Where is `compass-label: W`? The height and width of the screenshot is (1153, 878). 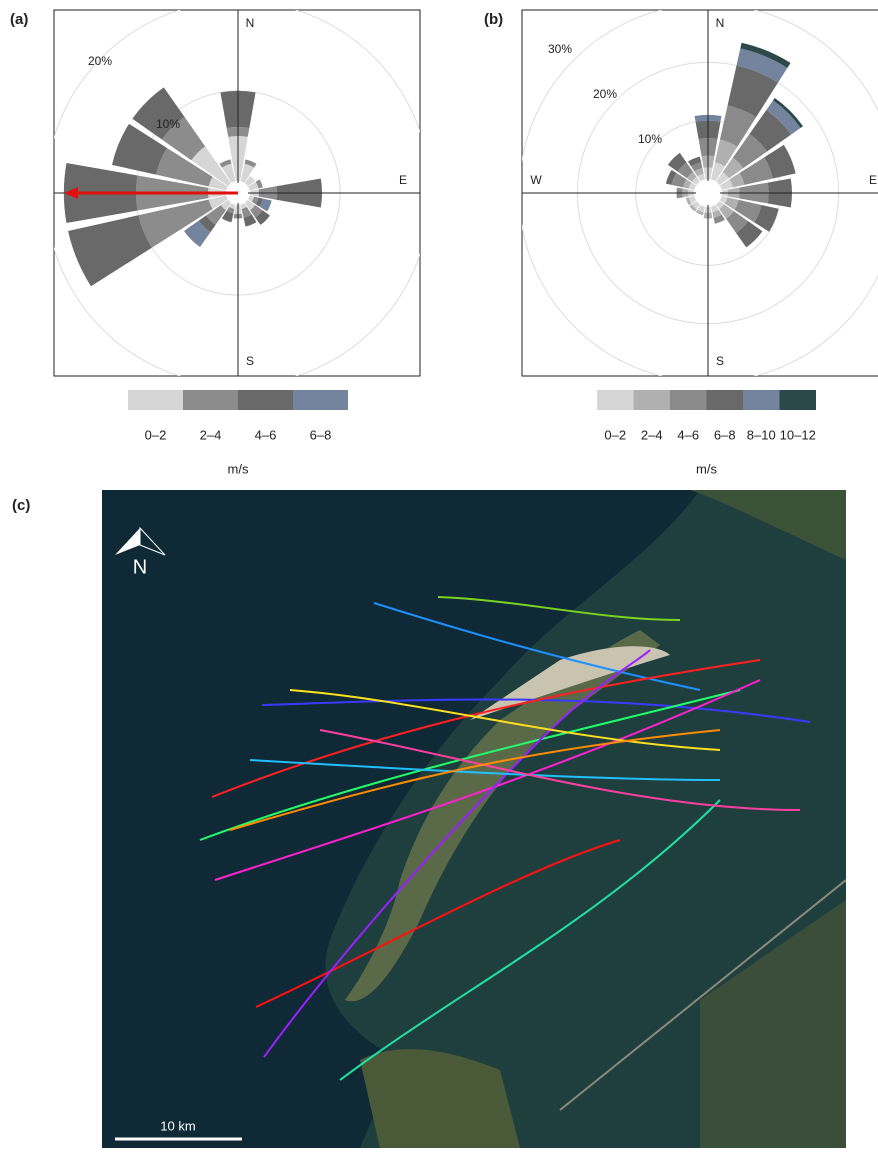
compass-label: W is located at coordinates (536, 180).